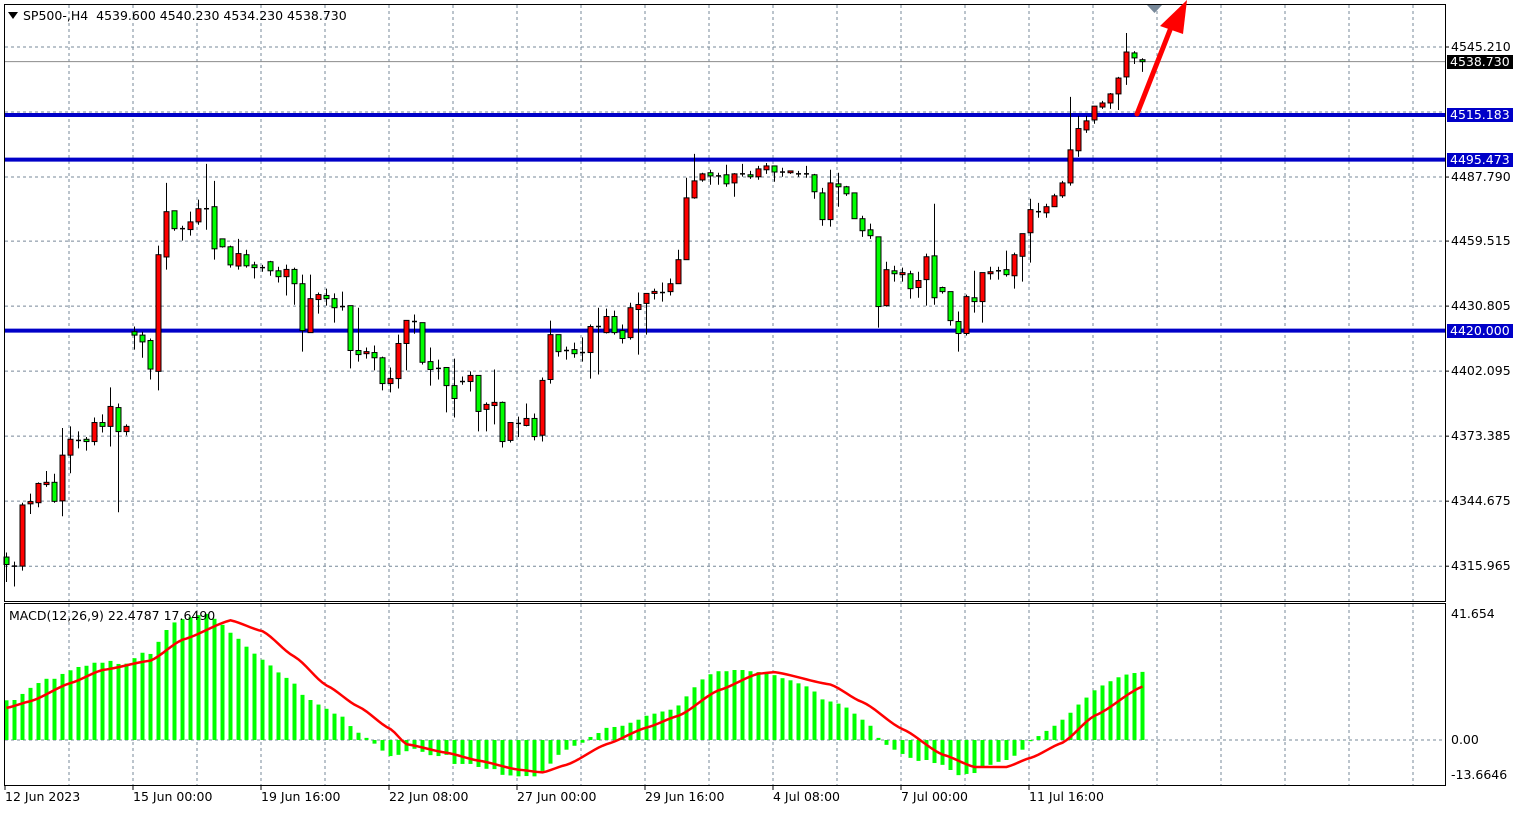  Describe the element at coordinates (13, 15) in the screenshot. I see `dropdown-triangle-icon` at that location.